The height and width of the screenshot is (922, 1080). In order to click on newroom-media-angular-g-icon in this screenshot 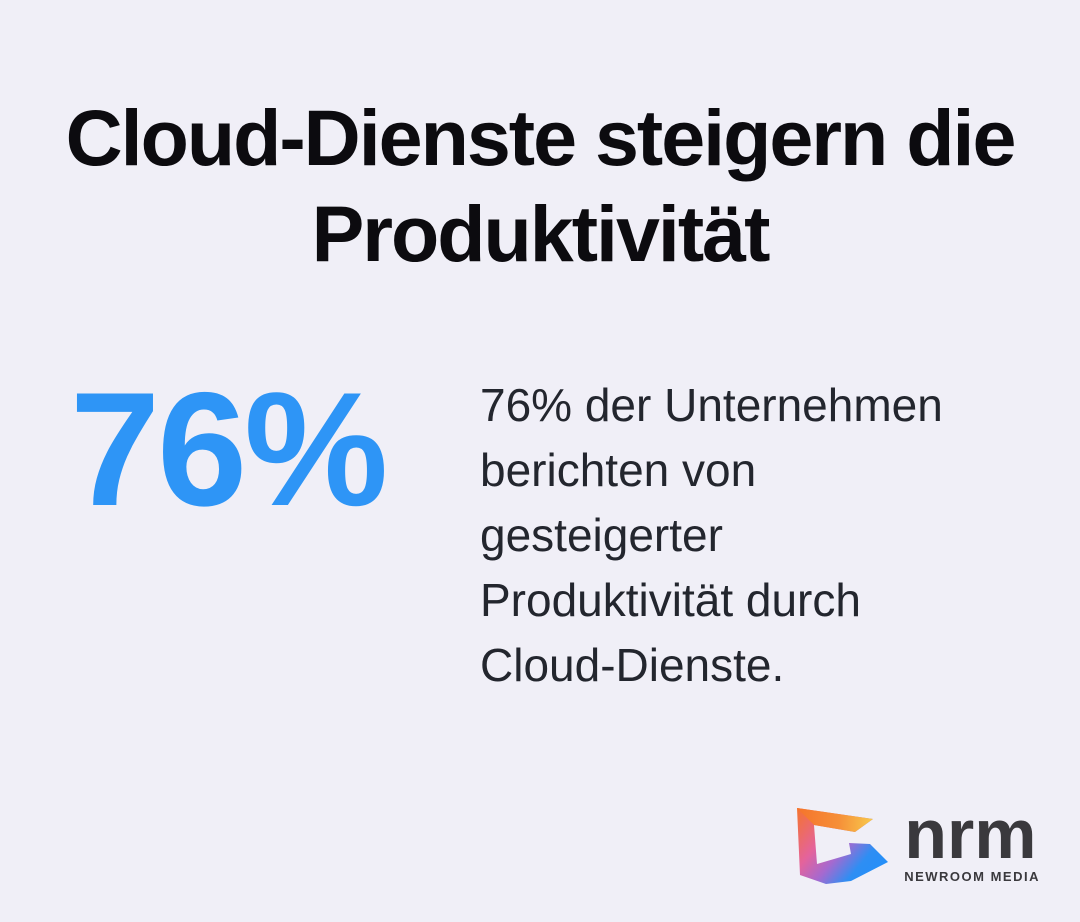, I will do `click(843, 846)`.